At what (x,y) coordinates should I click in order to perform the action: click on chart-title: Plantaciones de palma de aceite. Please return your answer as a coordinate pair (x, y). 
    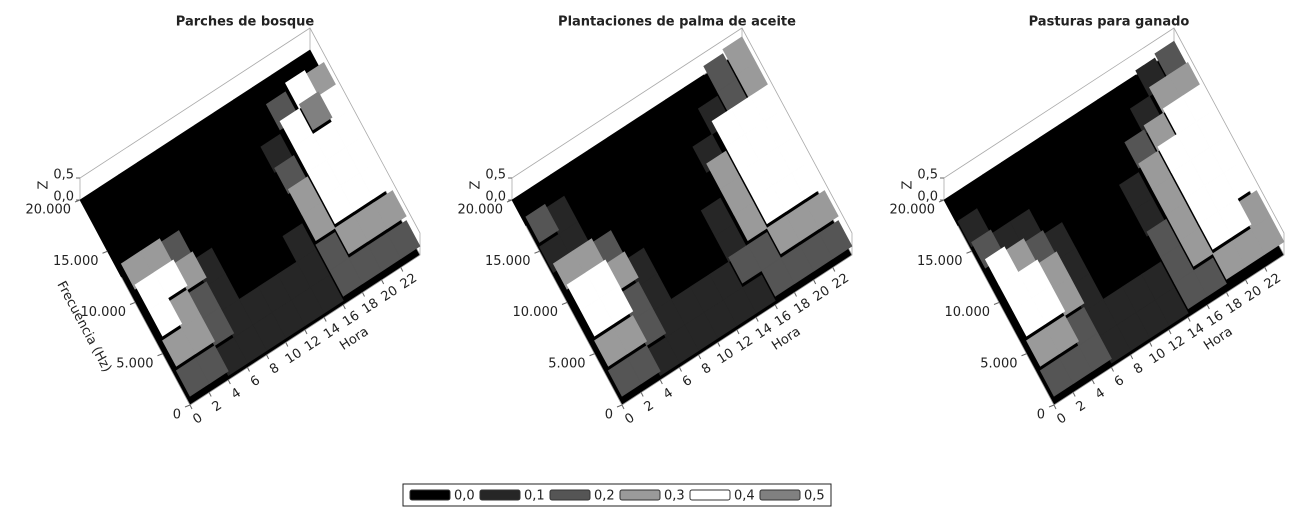
    Looking at the image, I should click on (677, 22).